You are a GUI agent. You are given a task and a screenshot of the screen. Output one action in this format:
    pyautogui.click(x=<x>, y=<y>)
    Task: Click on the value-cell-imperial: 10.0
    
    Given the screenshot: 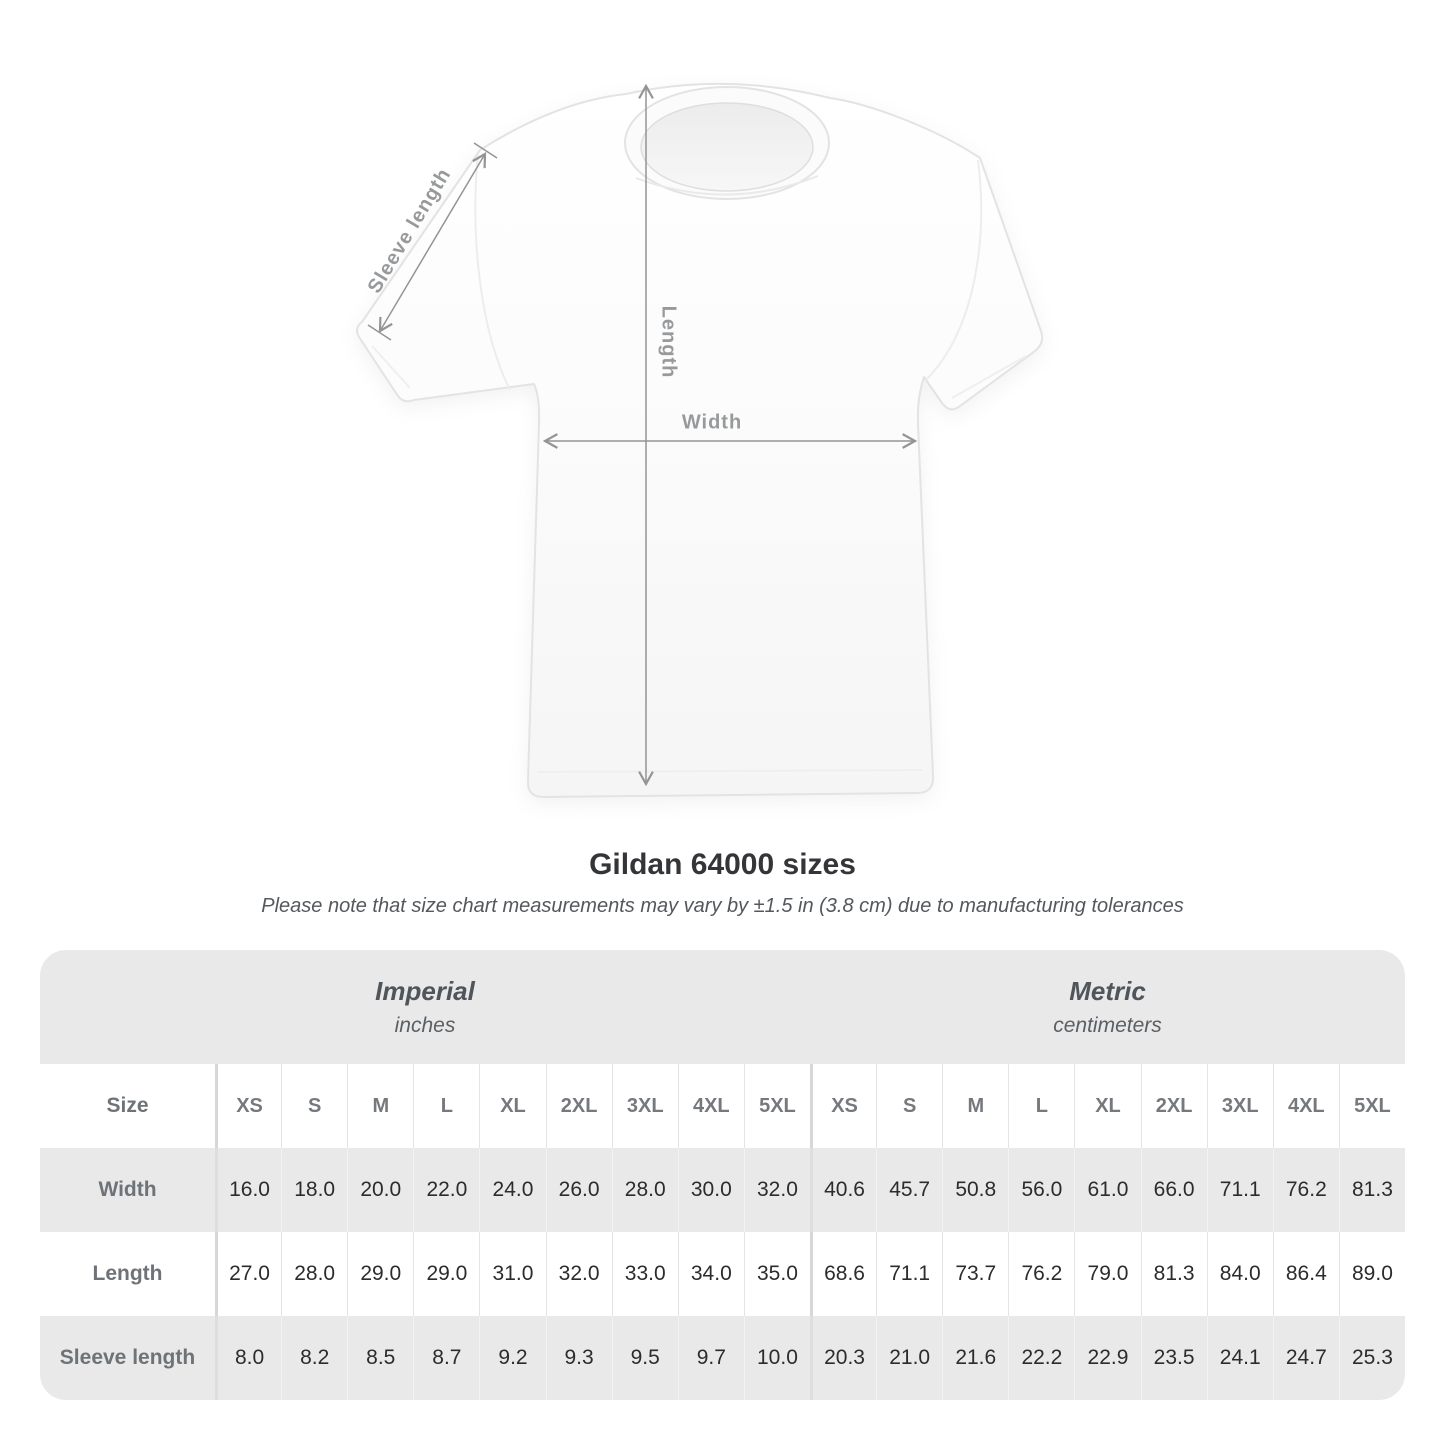 What is the action you would take?
    pyautogui.click(x=776, y=1358)
    